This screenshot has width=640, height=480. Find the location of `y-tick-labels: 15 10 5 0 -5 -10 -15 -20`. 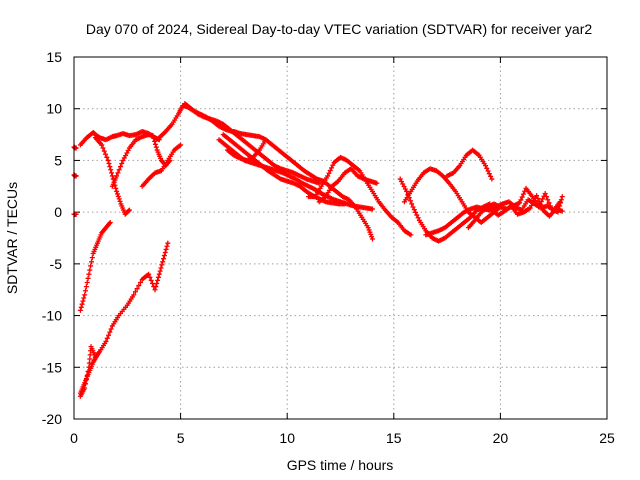

y-tick-labels: 15 10 5 0 -5 -10 -15 -20 is located at coordinates (52, 238).